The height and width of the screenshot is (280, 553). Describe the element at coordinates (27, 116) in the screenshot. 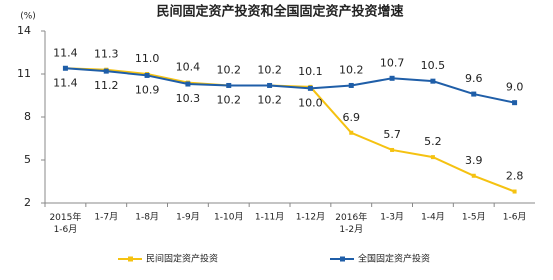

I see `y-tick-label: 8` at that location.